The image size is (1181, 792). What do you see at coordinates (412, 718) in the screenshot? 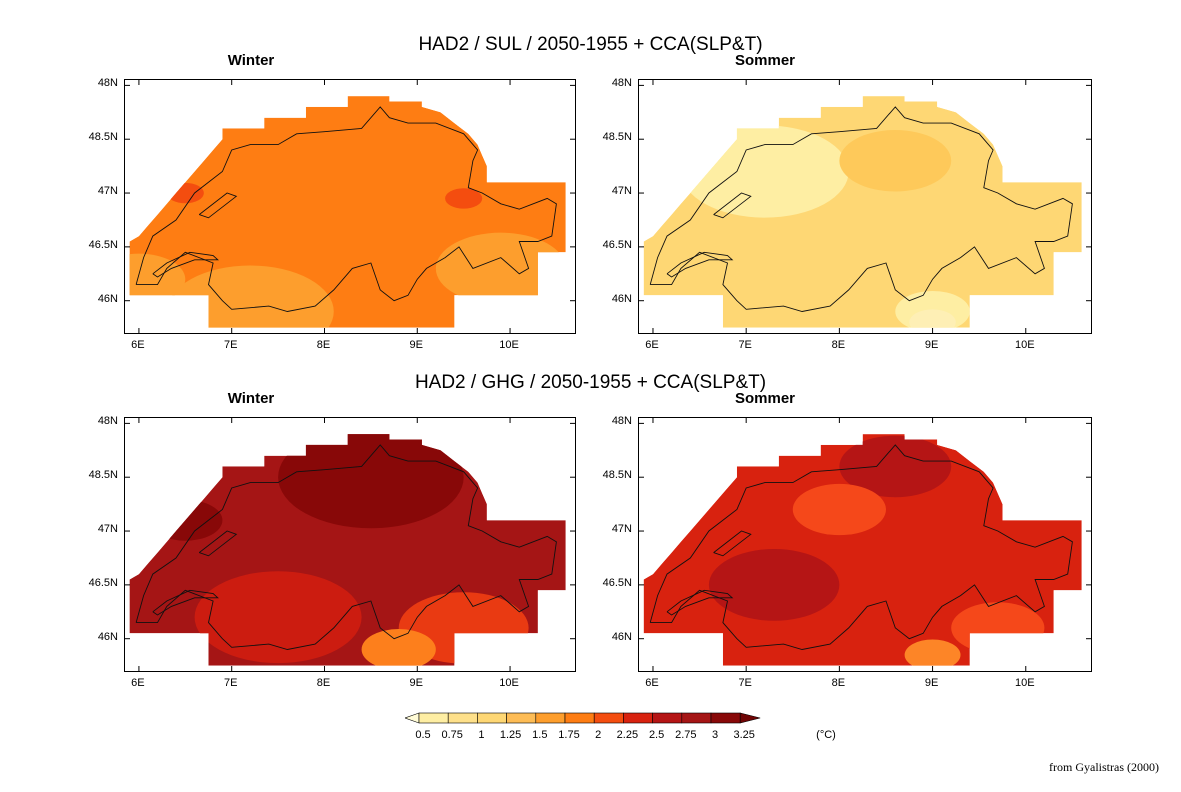
I see `colorbar-arrow-low` at bounding box center [412, 718].